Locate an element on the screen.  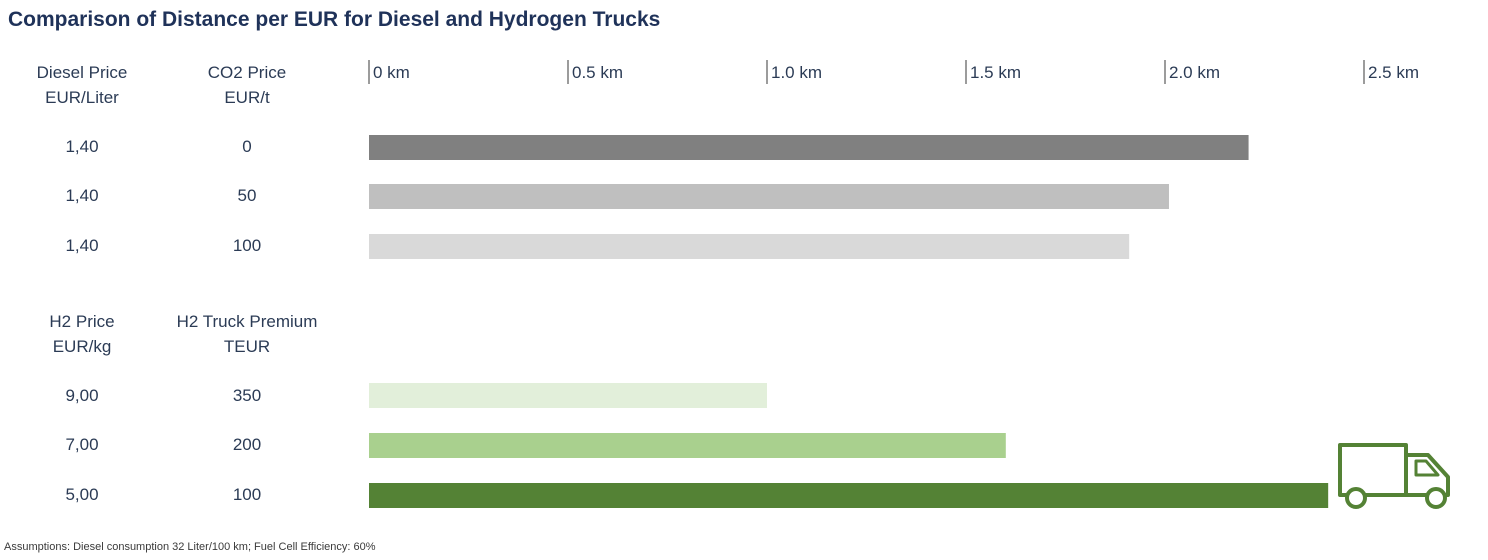
x-tick-label: 0 km is located at coordinates (391, 72).